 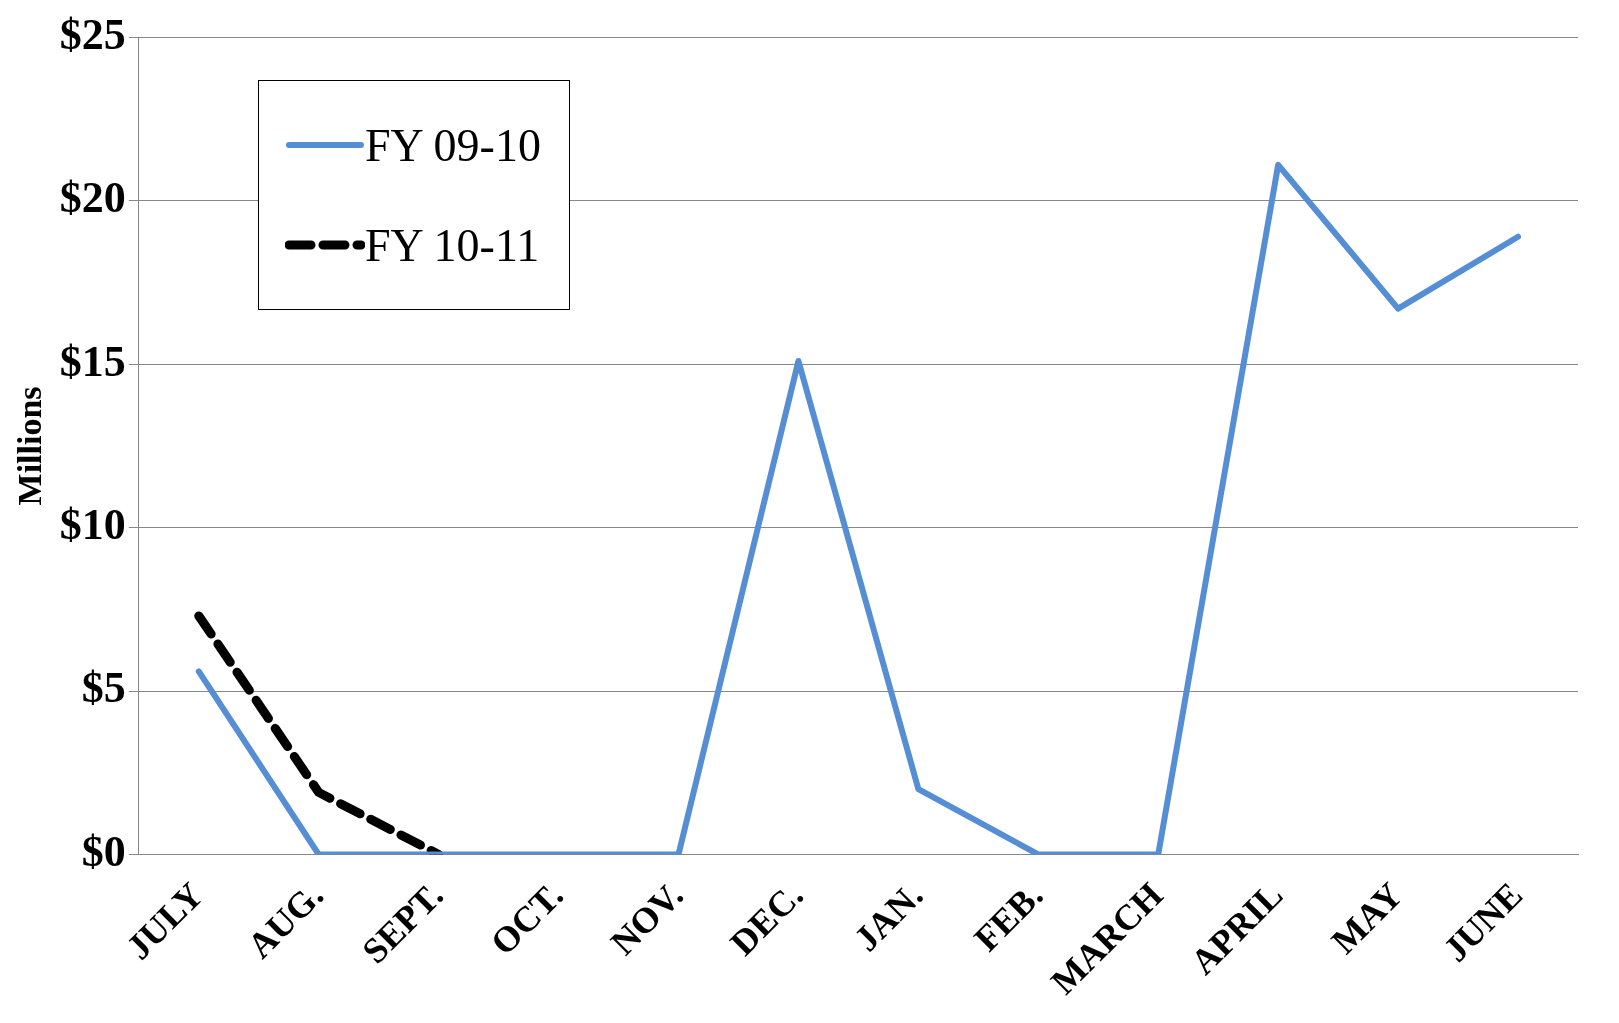 I want to click on y-tick-label: $25, so click(x=92, y=34).